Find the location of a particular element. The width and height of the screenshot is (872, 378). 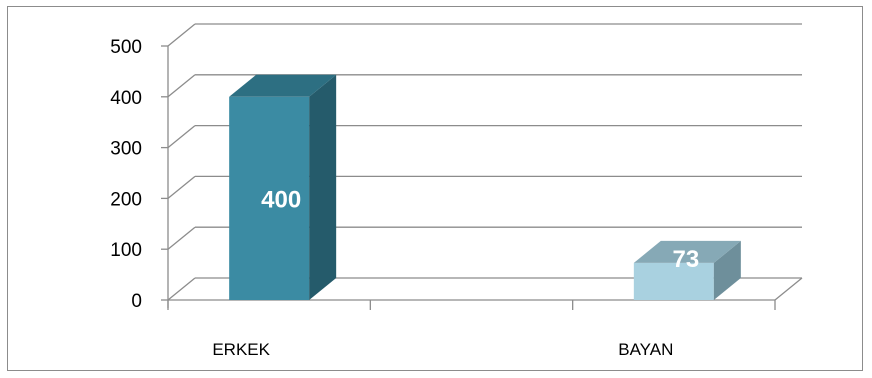

y-axis-tick-label: 400 is located at coordinates (126, 98).